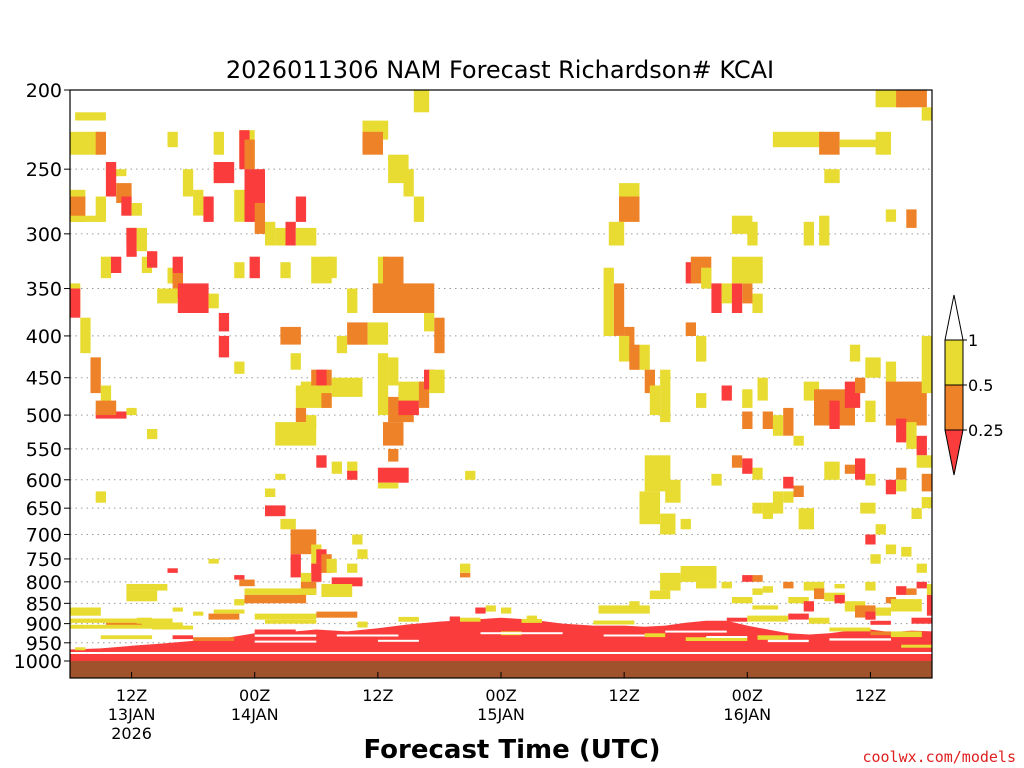  Describe the element at coordinates (511, 750) in the screenshot. I see `x-axis-label: Forecast Time (UTC)` at that location.